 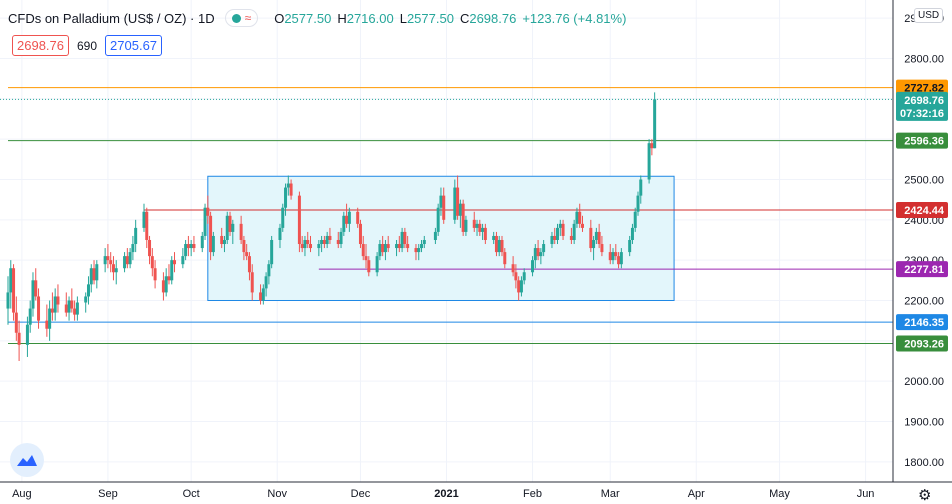 I want to click on settings-gear-icon: ⚙, so click(x=925, y=495).